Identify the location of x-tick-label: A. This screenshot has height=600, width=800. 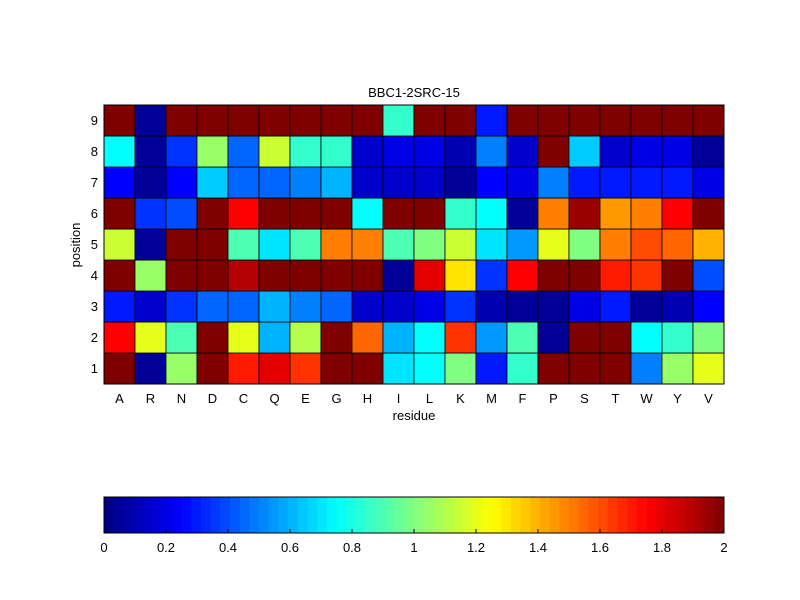
(119, 398).